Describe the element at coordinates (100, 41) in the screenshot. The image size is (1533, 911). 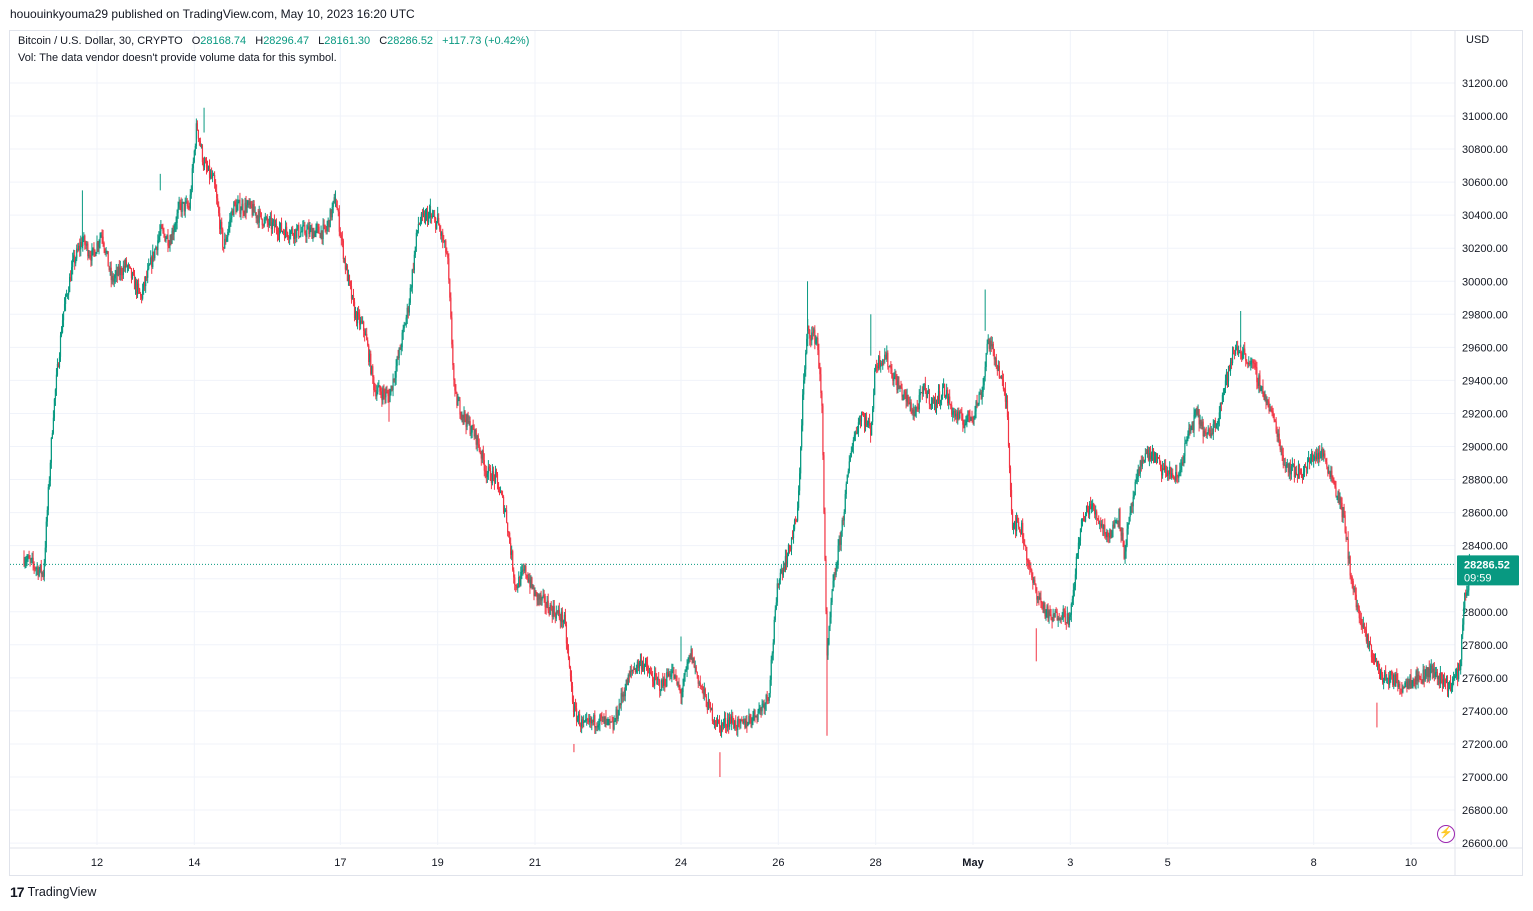
I see `symbol-title: Bitcoin / U.S. Dollar, 30, CRYPTO` at that location.